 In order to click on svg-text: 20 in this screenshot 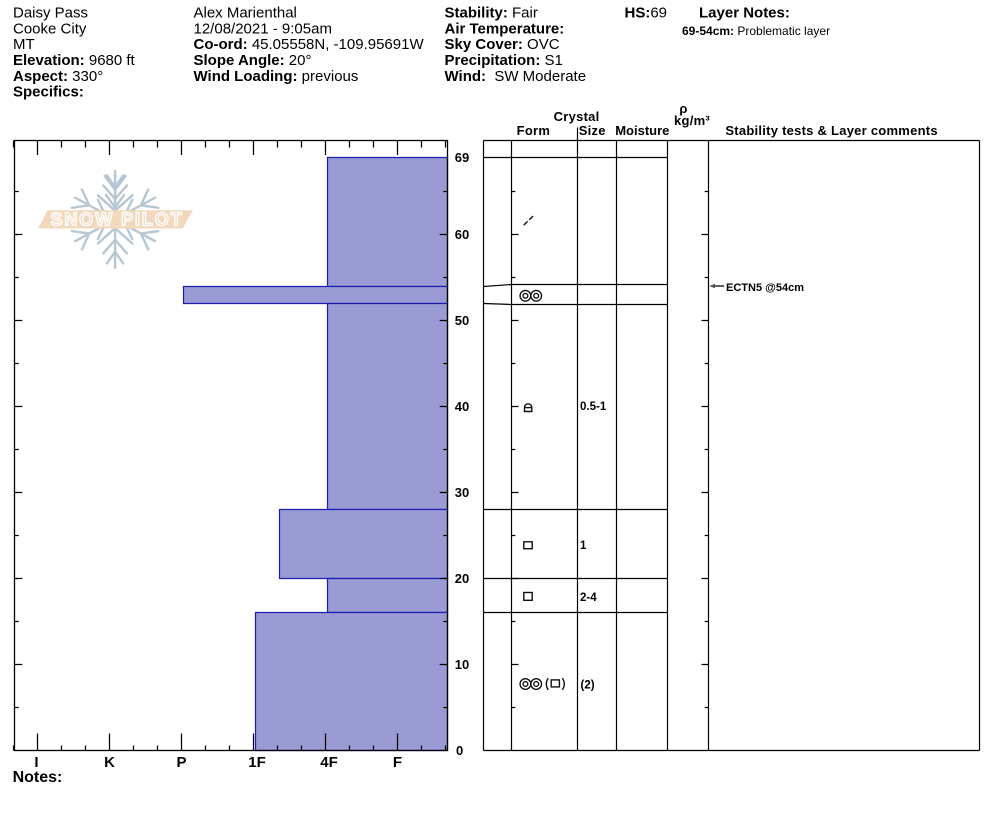, I will do `click(462, 578)`.